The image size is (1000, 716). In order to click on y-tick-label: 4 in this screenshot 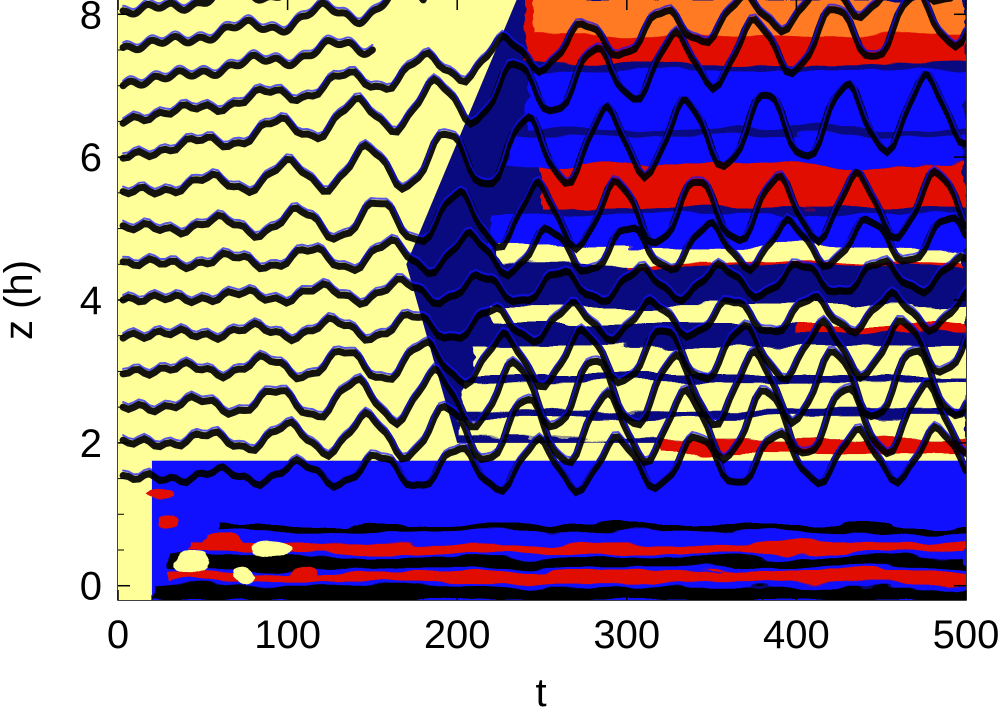, I will do `click(91, 301)`.